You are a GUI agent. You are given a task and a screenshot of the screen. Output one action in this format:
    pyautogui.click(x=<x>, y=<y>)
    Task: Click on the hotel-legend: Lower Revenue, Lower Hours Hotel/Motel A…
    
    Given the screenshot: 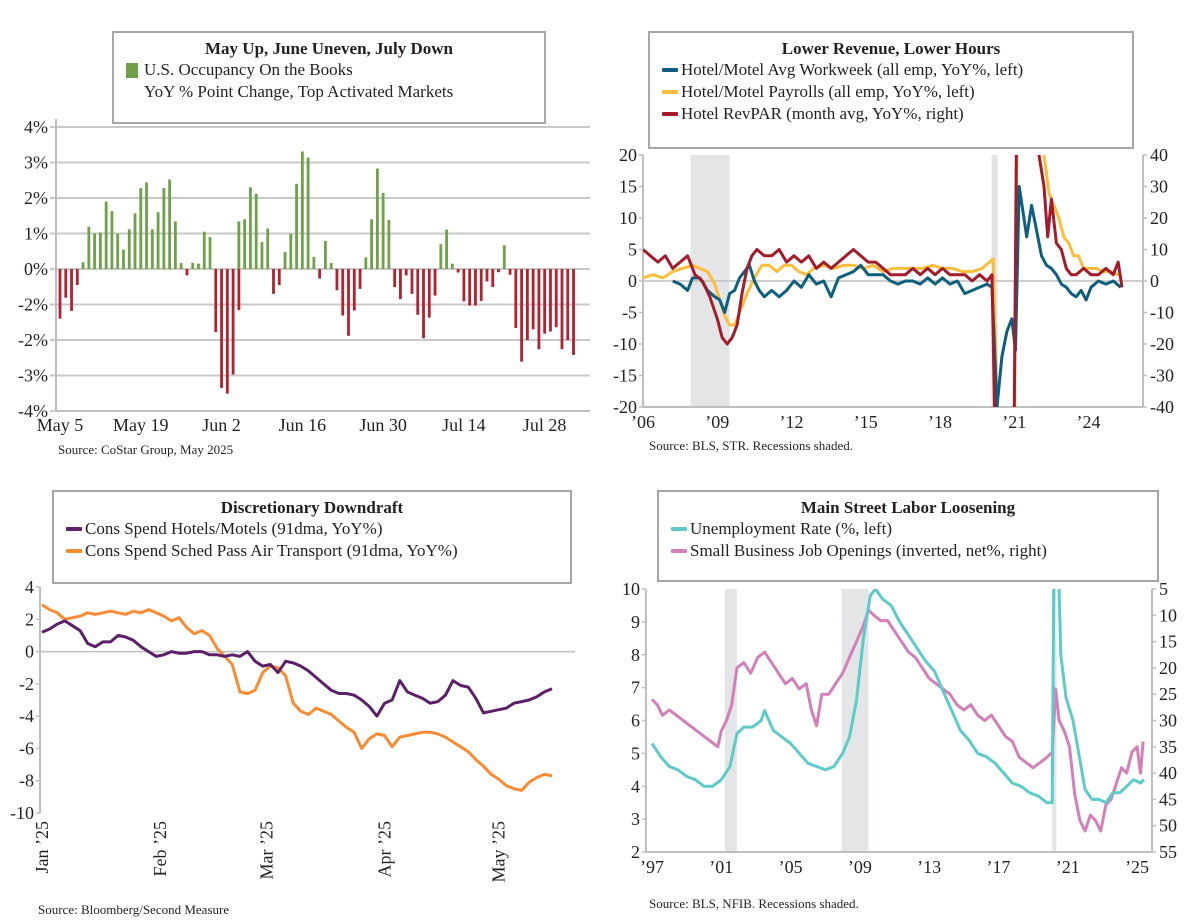 What is the action you would take?
    pyautogui.click(x=891, y=90)
    